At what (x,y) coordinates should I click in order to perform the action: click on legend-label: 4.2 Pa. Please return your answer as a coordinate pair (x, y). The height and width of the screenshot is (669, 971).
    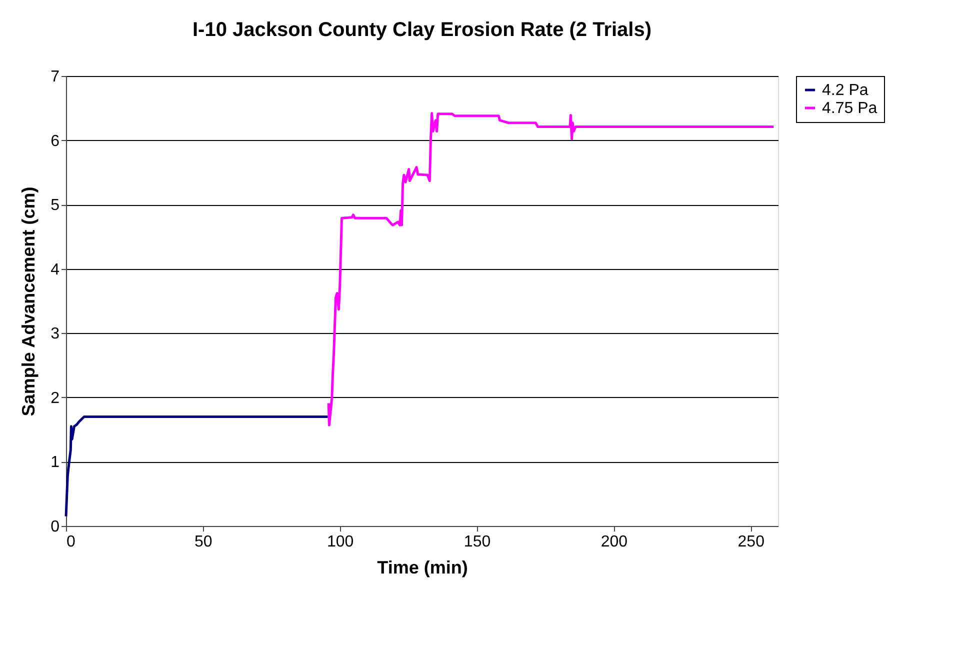
    Looking at the image, I should click on (845, 90).